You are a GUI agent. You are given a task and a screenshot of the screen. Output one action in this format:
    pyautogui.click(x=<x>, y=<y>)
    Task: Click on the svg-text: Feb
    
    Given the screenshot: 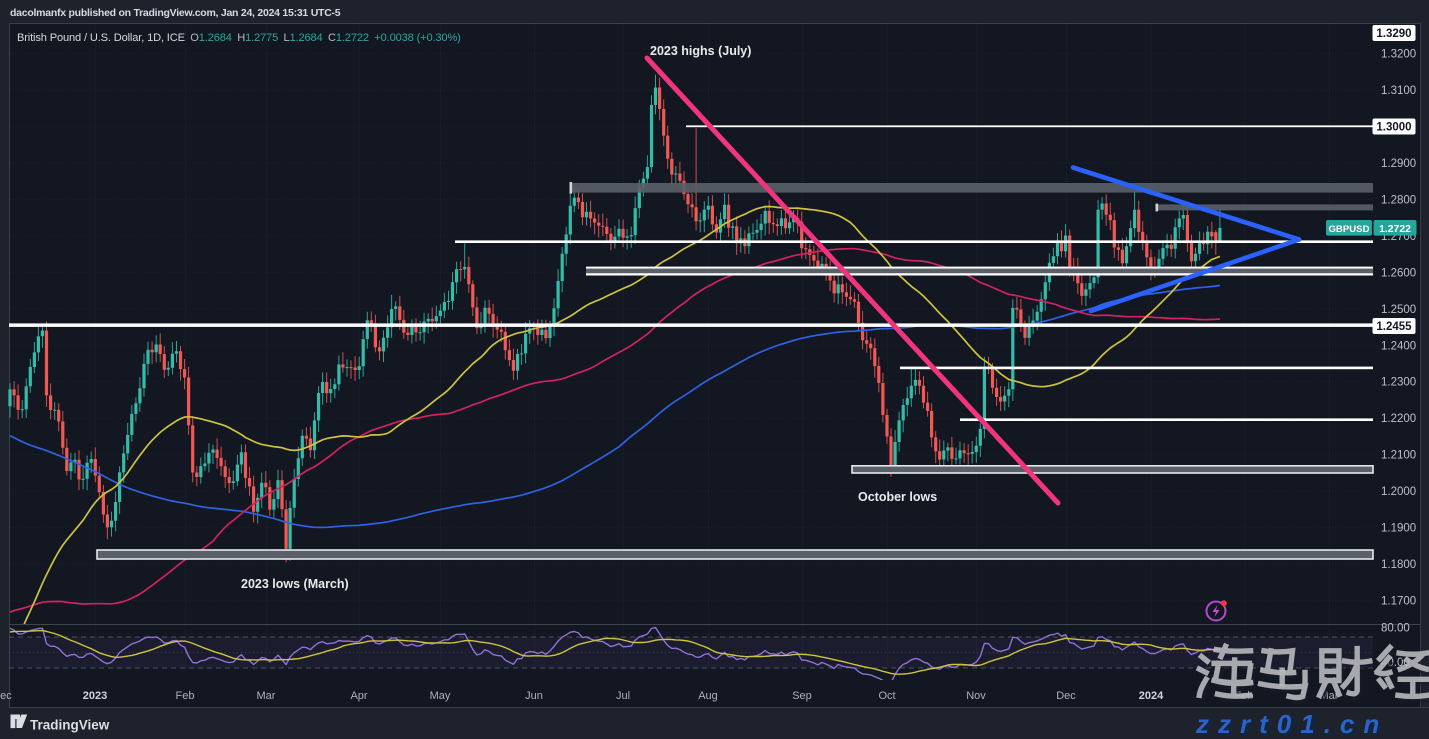 What is the action you would take?
    pyautogui.click(x=185, y=696)
    